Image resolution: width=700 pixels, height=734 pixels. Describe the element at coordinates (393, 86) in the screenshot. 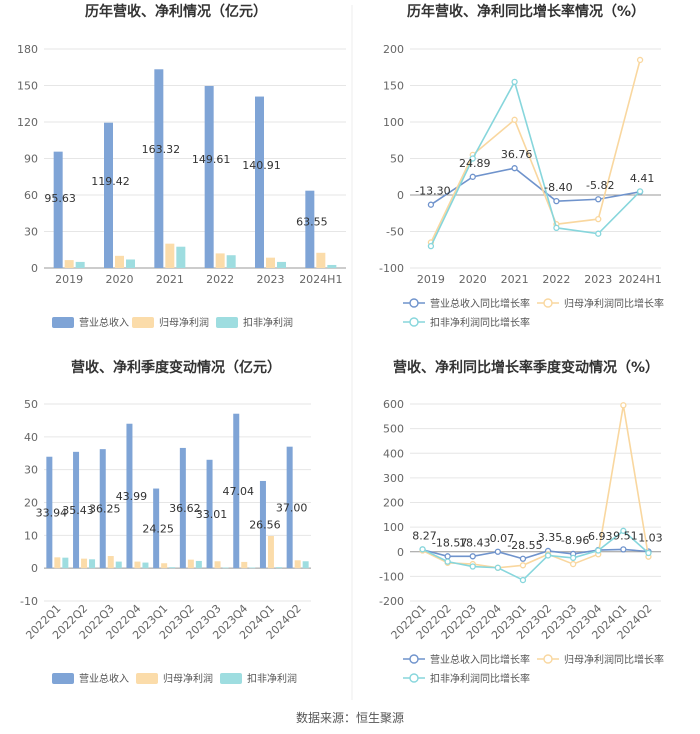

I see `y-tick-label: 150` at that location.